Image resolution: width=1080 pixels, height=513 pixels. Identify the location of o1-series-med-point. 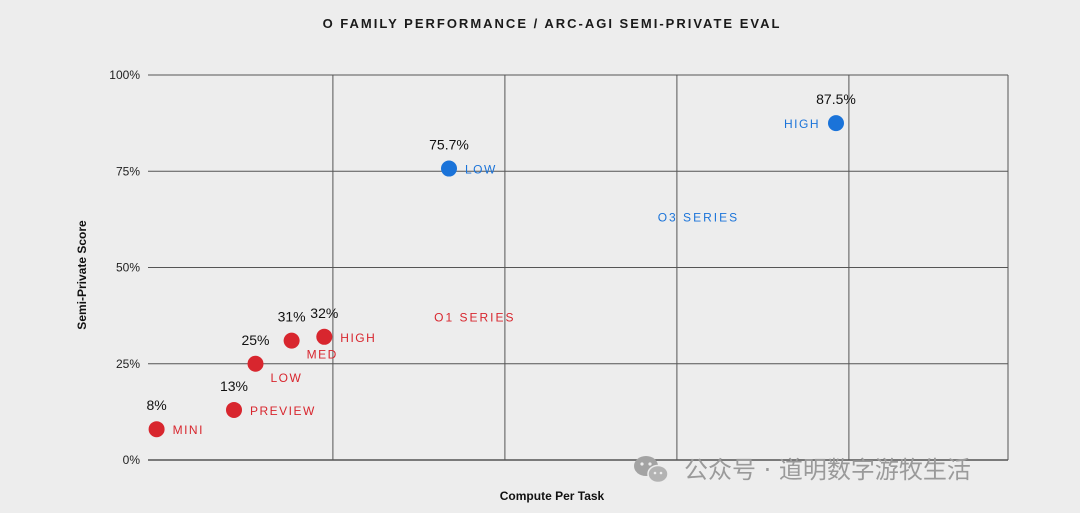
(291, 340).